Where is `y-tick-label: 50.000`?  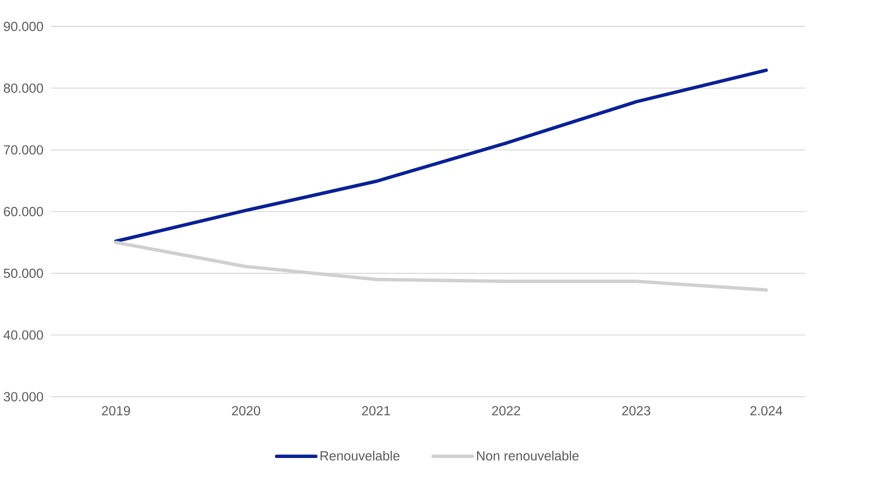
y-tick-label: 50.000 is located at coordinates (24, 273).